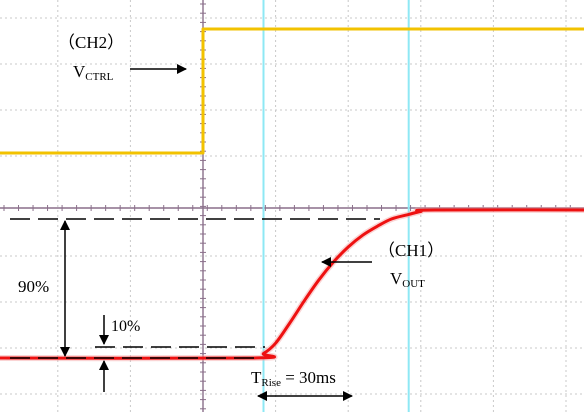 The width and height of the screenshot is (584, 417). I want to click on ch2-channel-label: （CH2）, so click(91, 42).